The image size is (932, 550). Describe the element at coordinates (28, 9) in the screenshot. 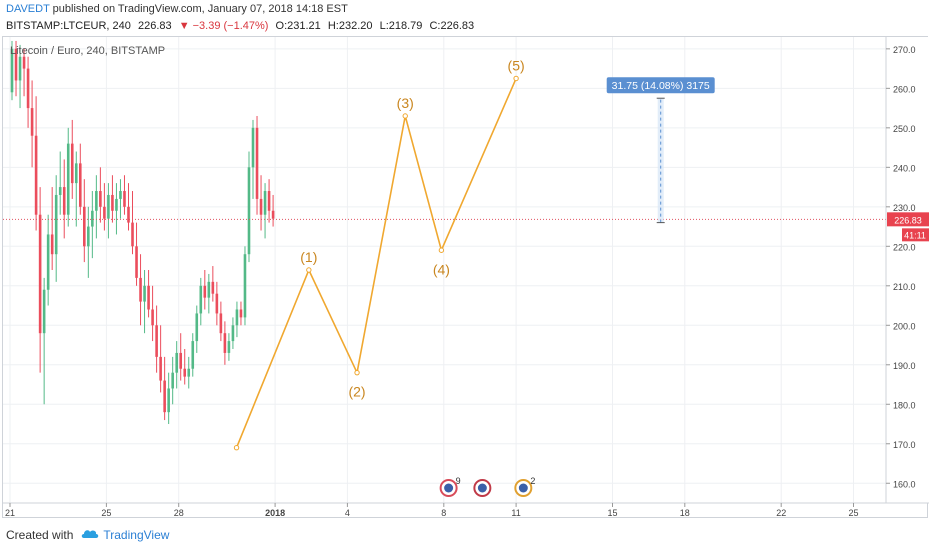

I see `author-link: DAVEDT` at that location.